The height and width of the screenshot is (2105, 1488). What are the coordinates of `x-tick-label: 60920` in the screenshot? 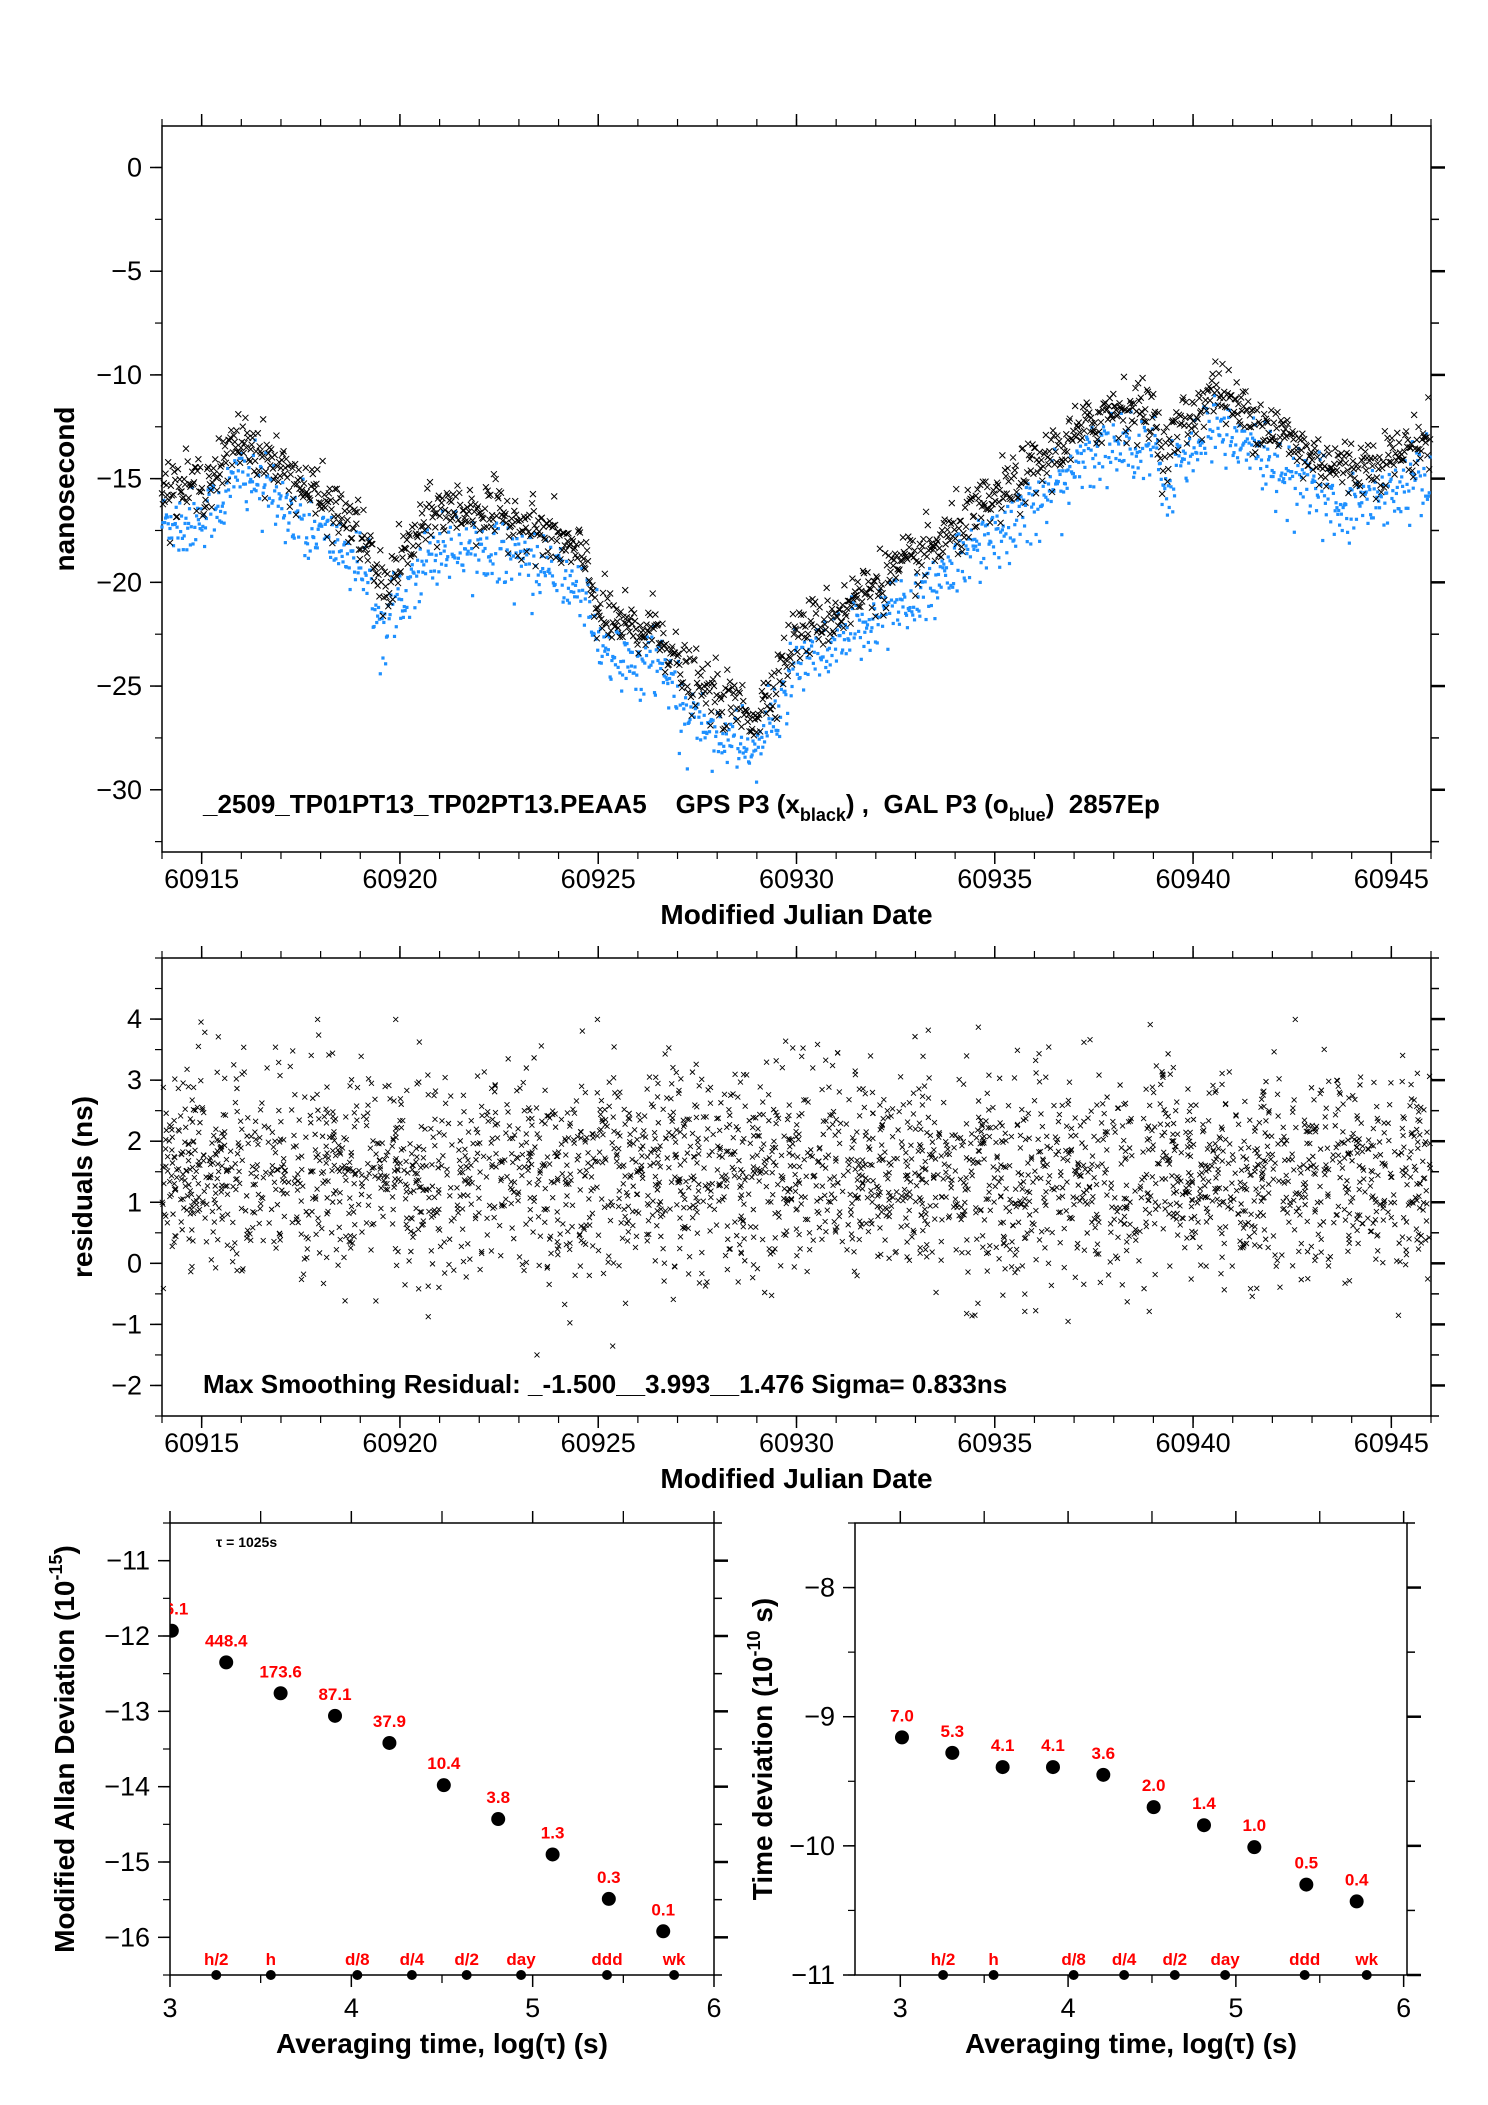 It's located at (399, 879).